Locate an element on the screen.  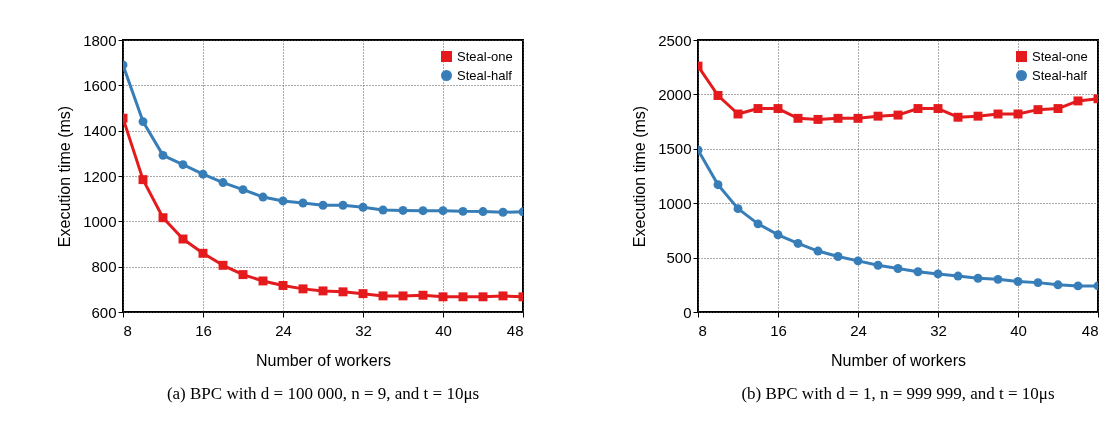
y-tick-label: 1500 is located at coordinates (675, 149).